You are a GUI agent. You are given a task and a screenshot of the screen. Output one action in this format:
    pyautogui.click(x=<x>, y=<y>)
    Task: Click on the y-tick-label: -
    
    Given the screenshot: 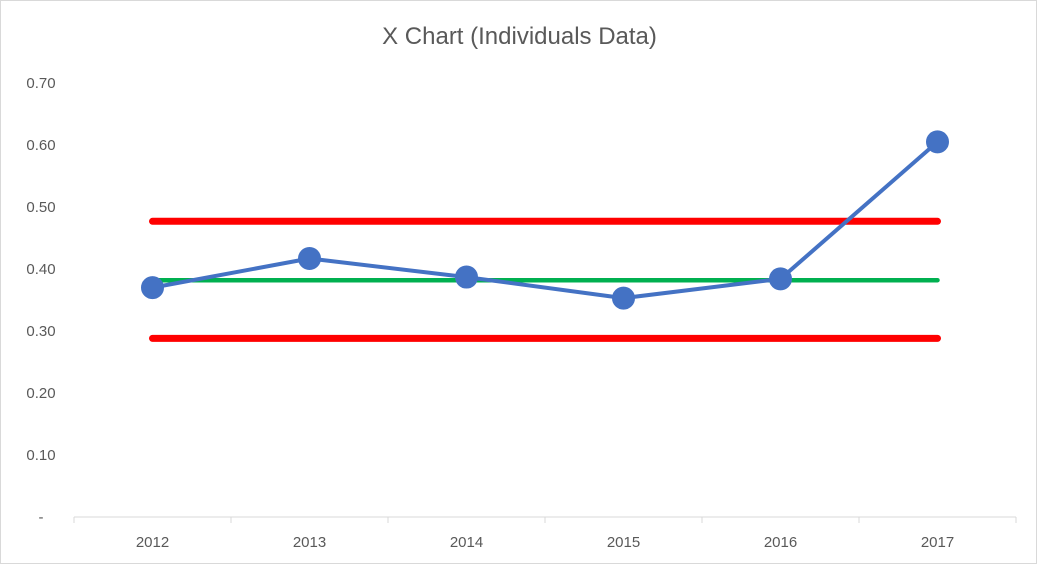 What is the action you would take?
    pyautogui.click(x=41, y=517)
    